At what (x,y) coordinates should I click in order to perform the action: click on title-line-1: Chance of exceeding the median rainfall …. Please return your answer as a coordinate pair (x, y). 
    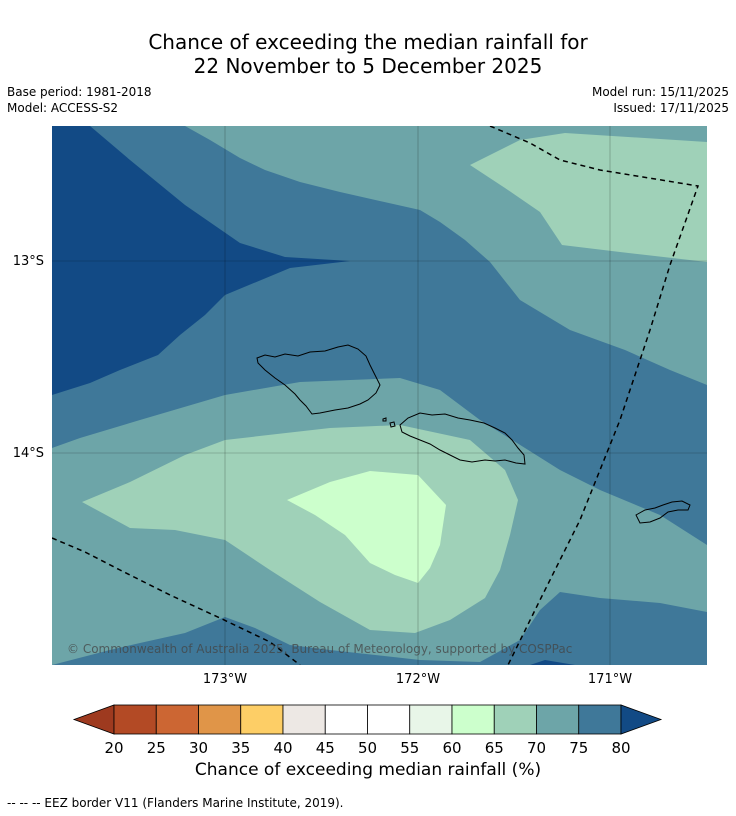
    Looking at the image, I should click on (368, 42).